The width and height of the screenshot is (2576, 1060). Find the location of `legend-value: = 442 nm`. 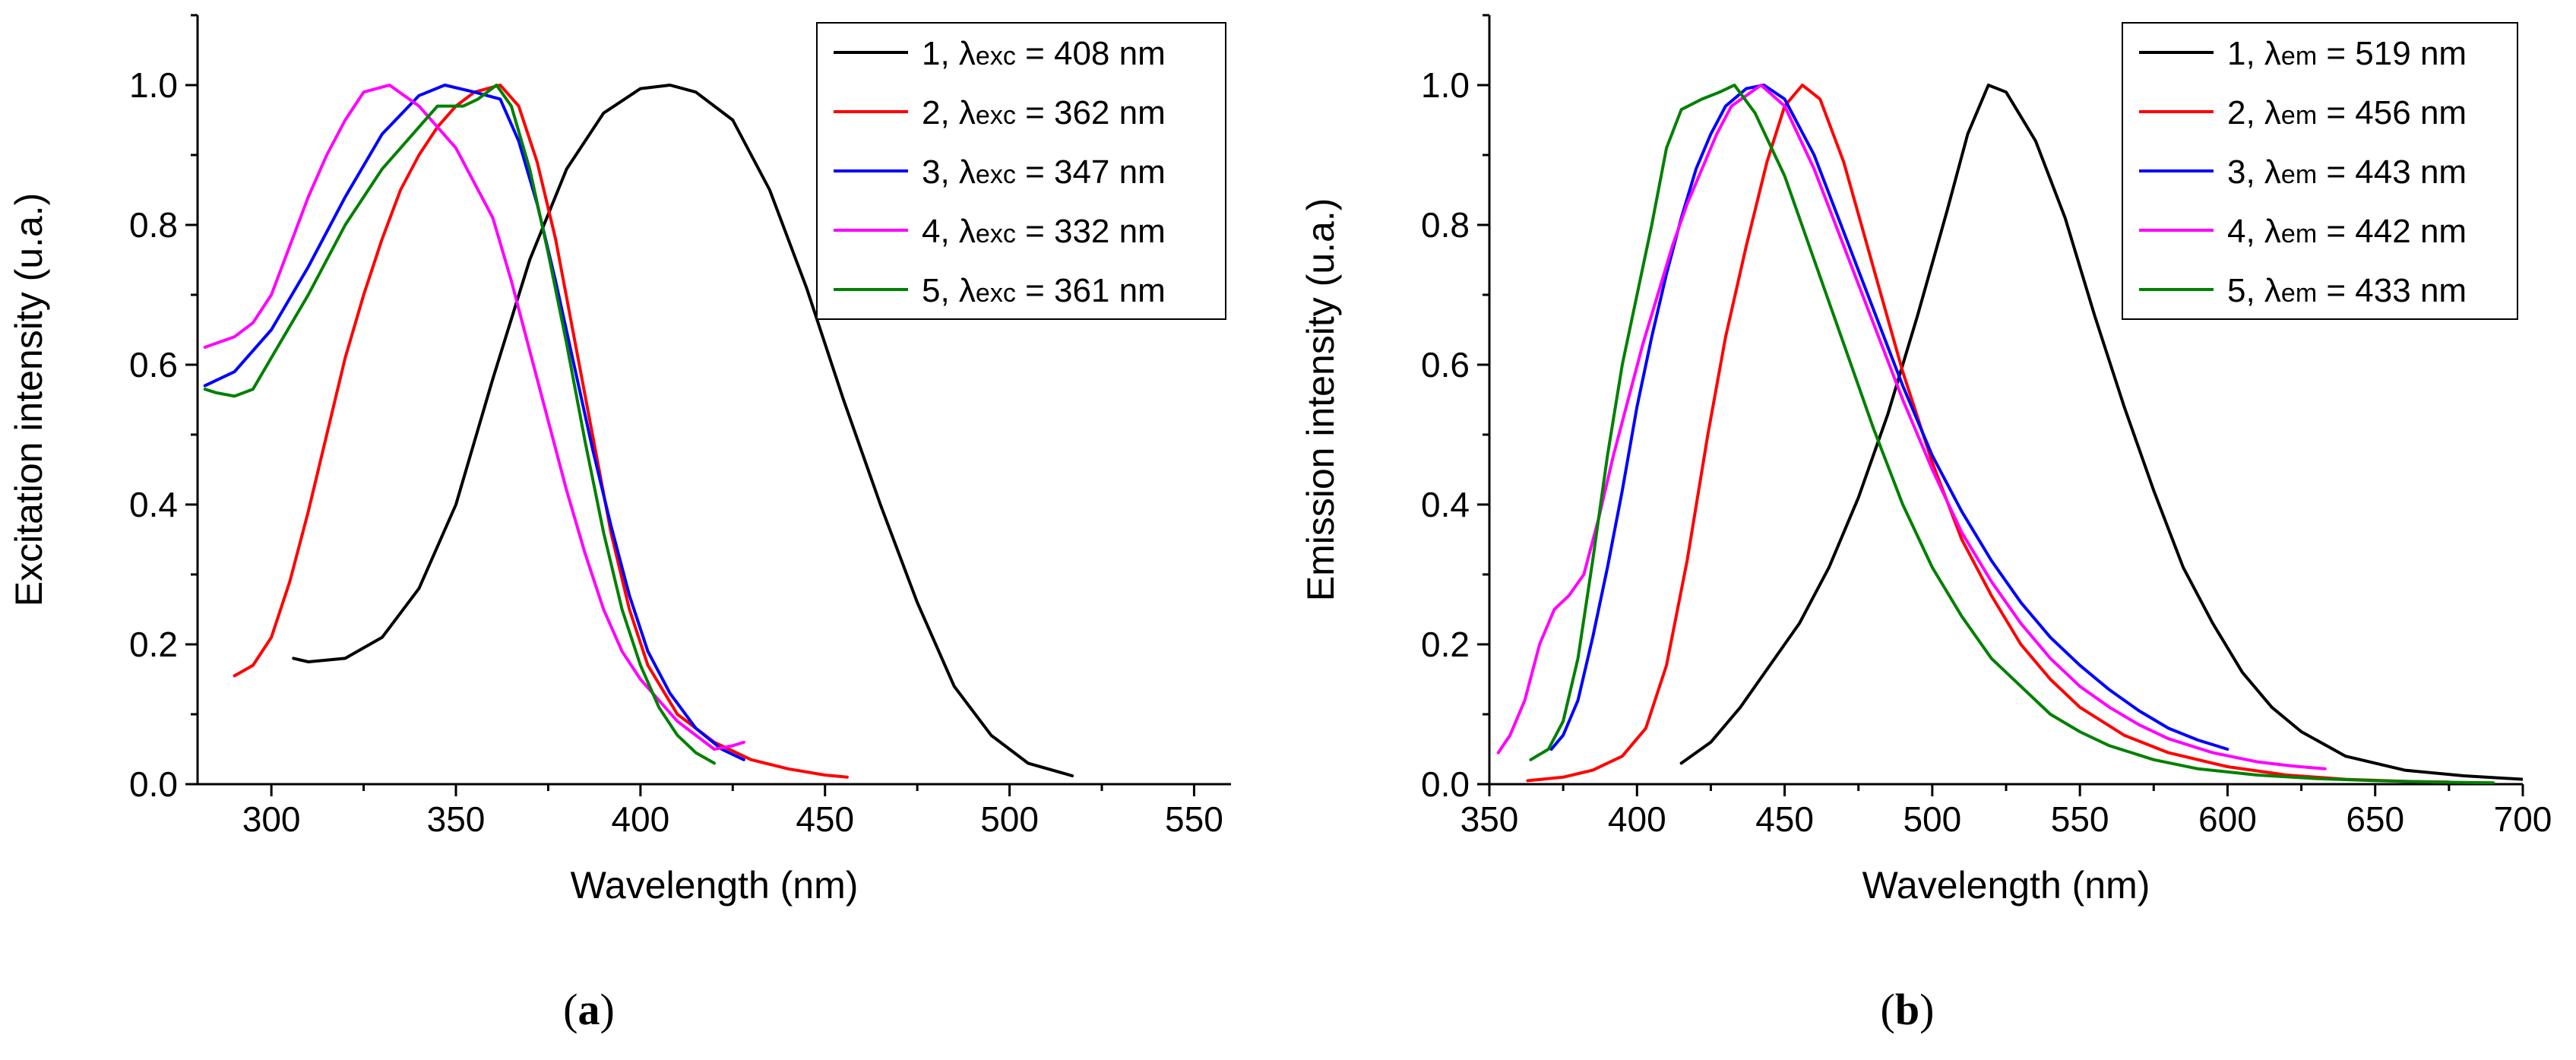

legend-value: = 442 nm is located at coordinates (2392, 231).